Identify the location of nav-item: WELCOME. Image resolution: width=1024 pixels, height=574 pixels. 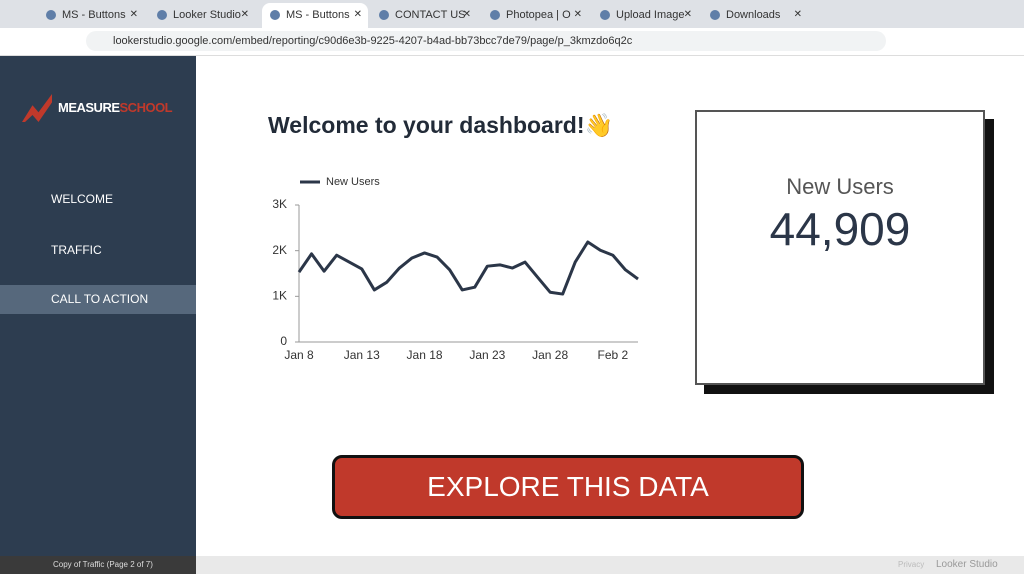
(82, 199).